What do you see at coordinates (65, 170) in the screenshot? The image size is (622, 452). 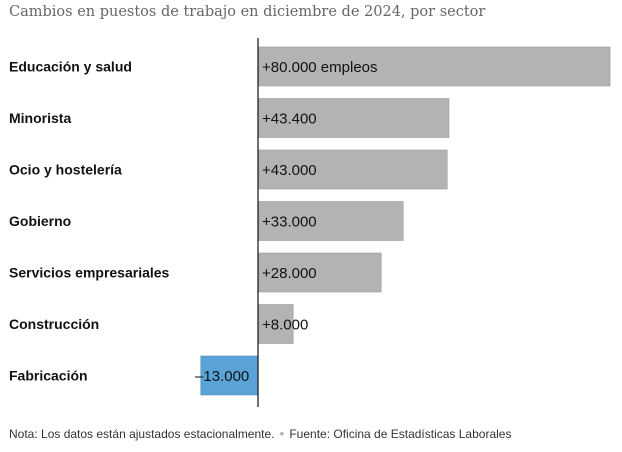 I see `category-label-3: Ocio y hostelería` at bounding box center [65, 170].